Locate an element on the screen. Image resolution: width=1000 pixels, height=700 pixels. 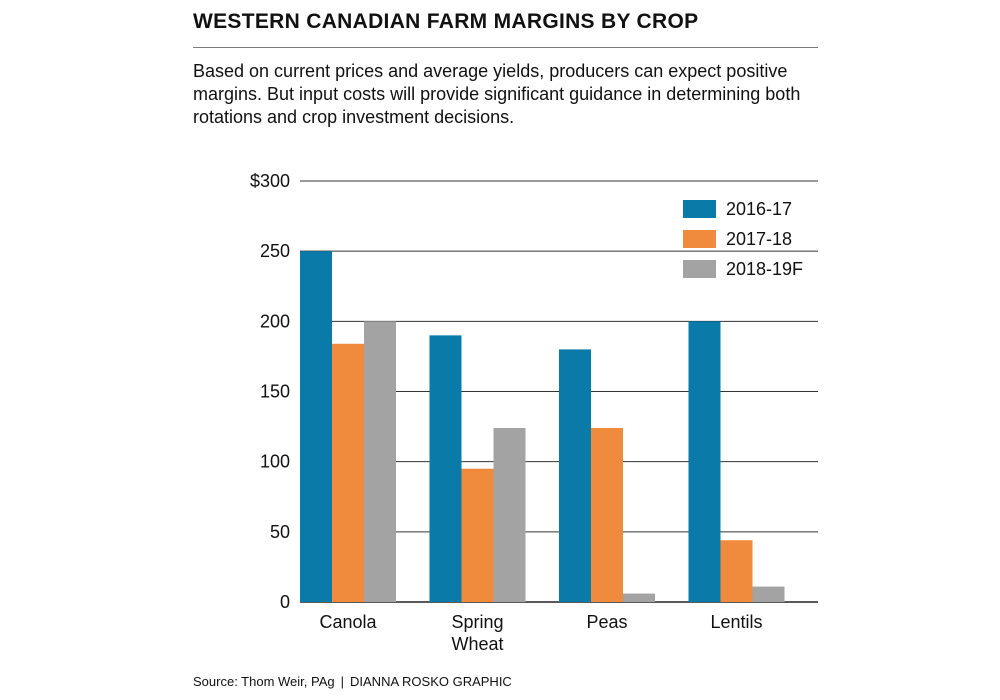
legend-label: 2017-18 is located at coordinates (759, 239).